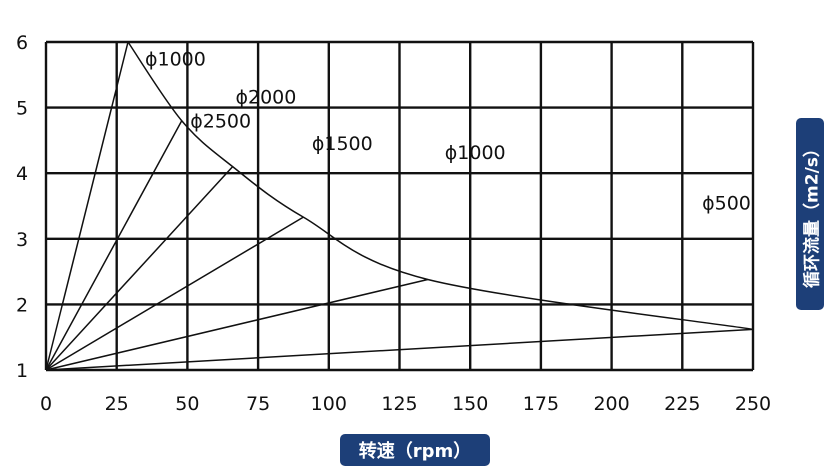 The width and height of the screenshot is (829, 474). What do you see at coordinates (22, 109) in the screenshot?
I see `y-tick-label: 5` at bounding box center [22, 109].